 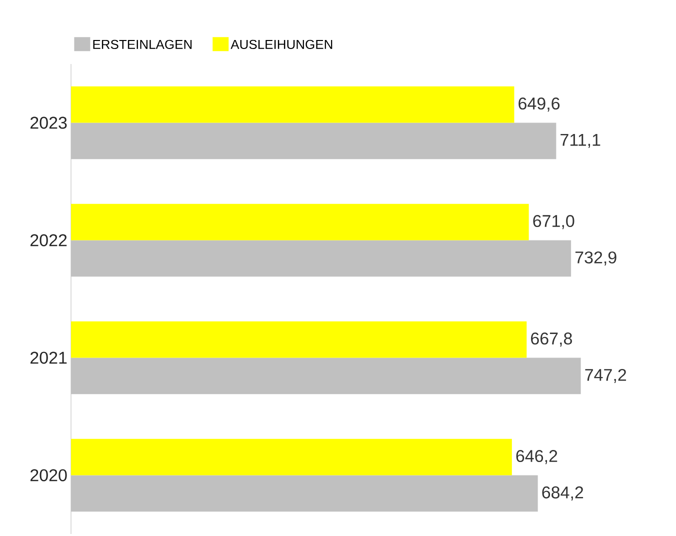 I want to click on y-tick-label: 2021, so click(x=48, y=358).